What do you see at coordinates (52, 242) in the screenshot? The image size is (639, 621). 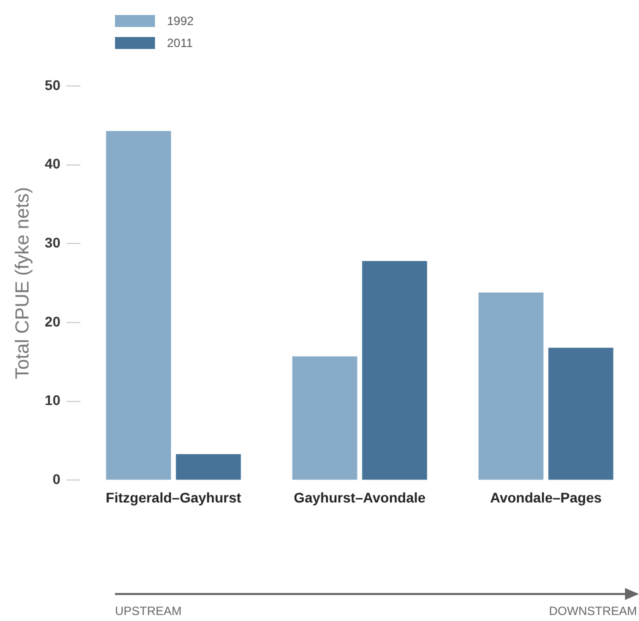 I see `y-tick-label: 30` at bounding box center [52, 242].